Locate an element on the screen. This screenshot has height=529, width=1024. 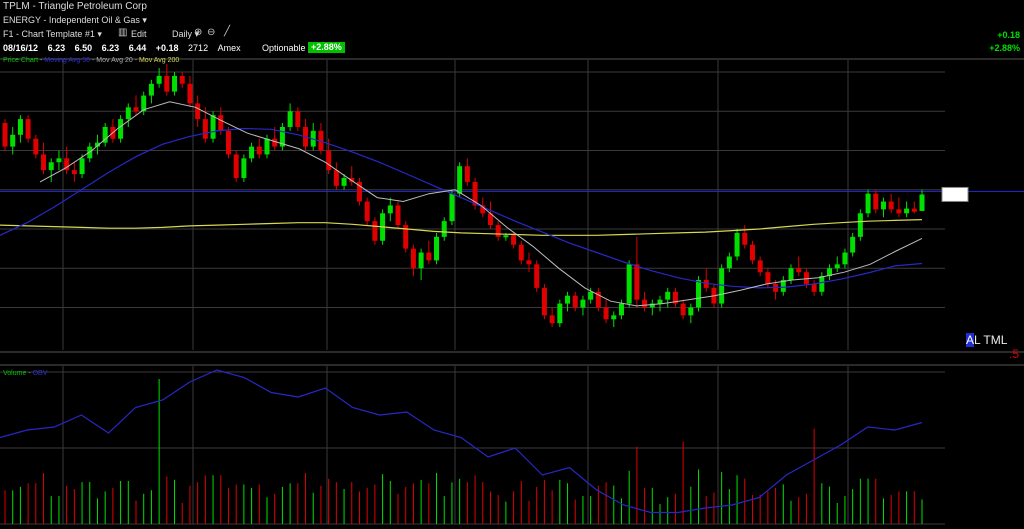
edit-button: Edit is located at coordinates (139, 34).